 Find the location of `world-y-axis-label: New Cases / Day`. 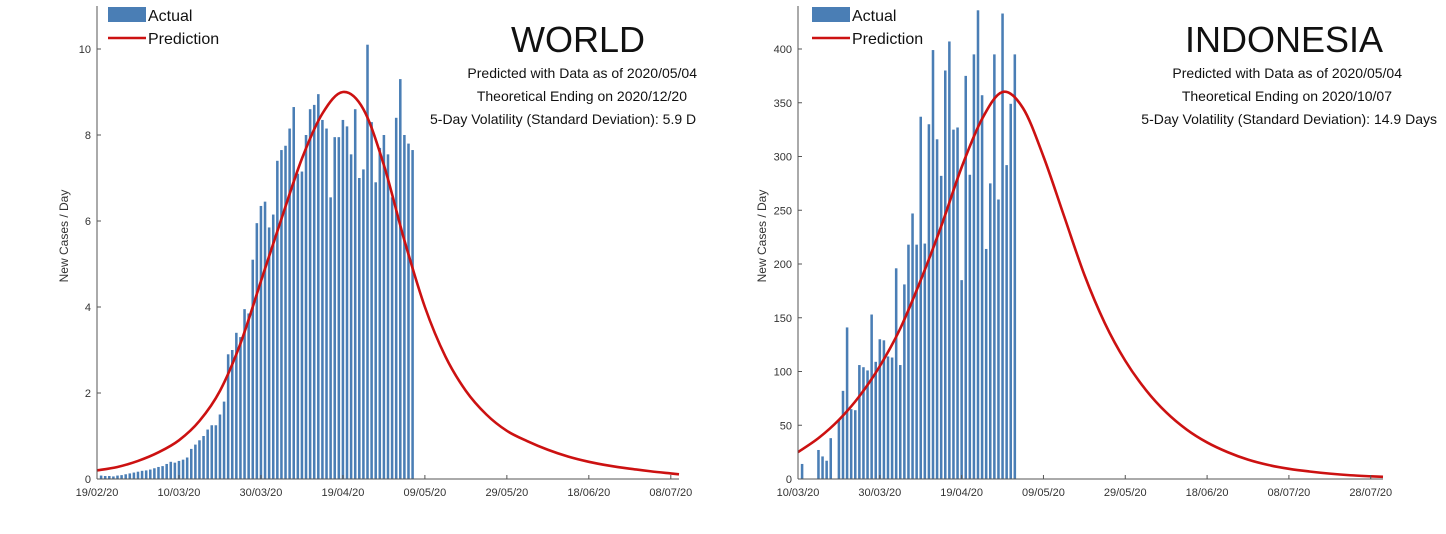

world-y-axis-label: New Cases / Day is located at coordinates (64, 236).